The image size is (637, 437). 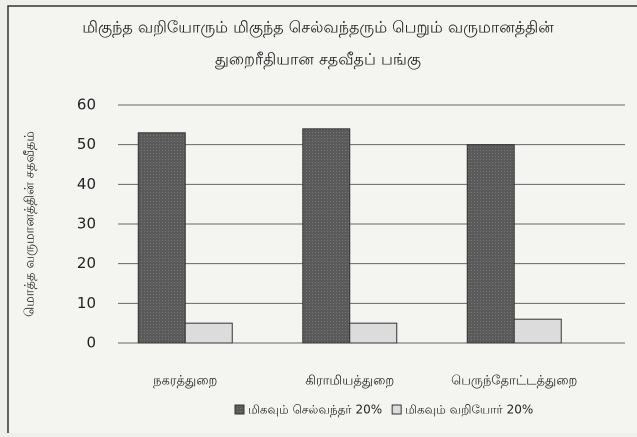 I want to click on legend-label: மிகவும் வறியோர் 20%, so click(x=469, y=410).